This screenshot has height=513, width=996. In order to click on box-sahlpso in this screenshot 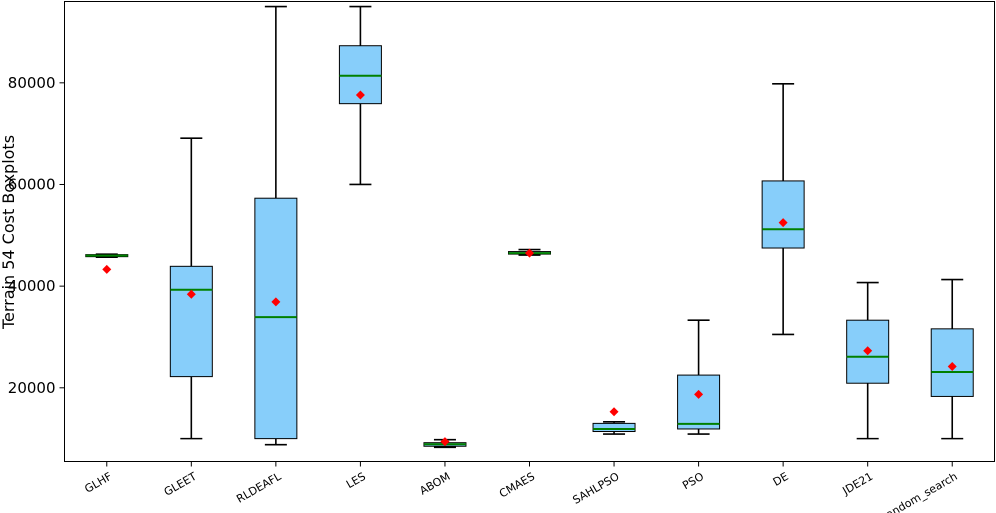, I will do `click(614, 421)`.